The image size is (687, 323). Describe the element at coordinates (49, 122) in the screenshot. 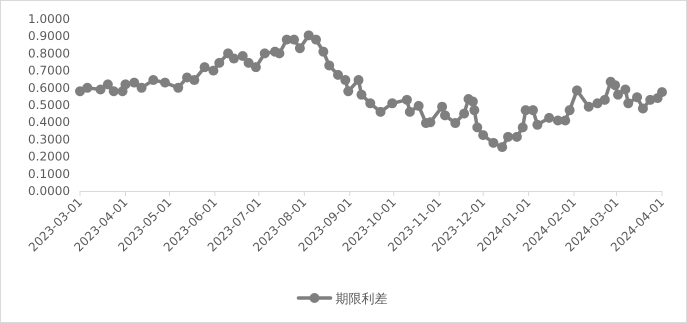

I see `y-tick-label: 0.4000` at that location.